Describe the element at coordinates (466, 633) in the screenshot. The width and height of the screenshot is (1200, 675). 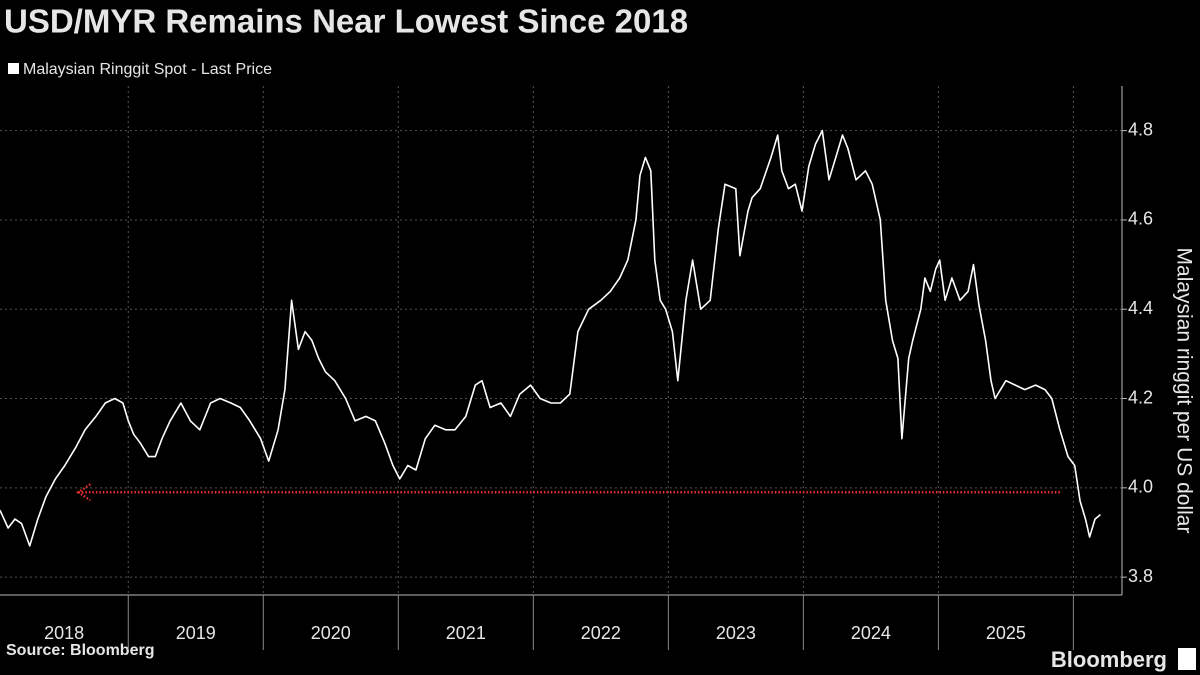
I see `x-tick-label: 2021` at that location.